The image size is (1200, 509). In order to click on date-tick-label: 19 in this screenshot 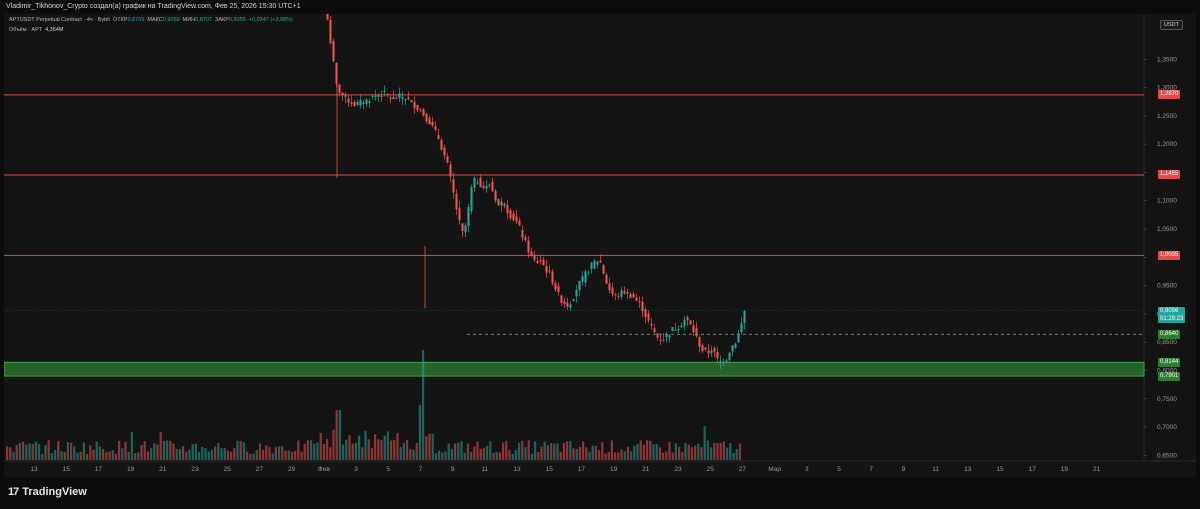, I will do `click(1065, 469)`.